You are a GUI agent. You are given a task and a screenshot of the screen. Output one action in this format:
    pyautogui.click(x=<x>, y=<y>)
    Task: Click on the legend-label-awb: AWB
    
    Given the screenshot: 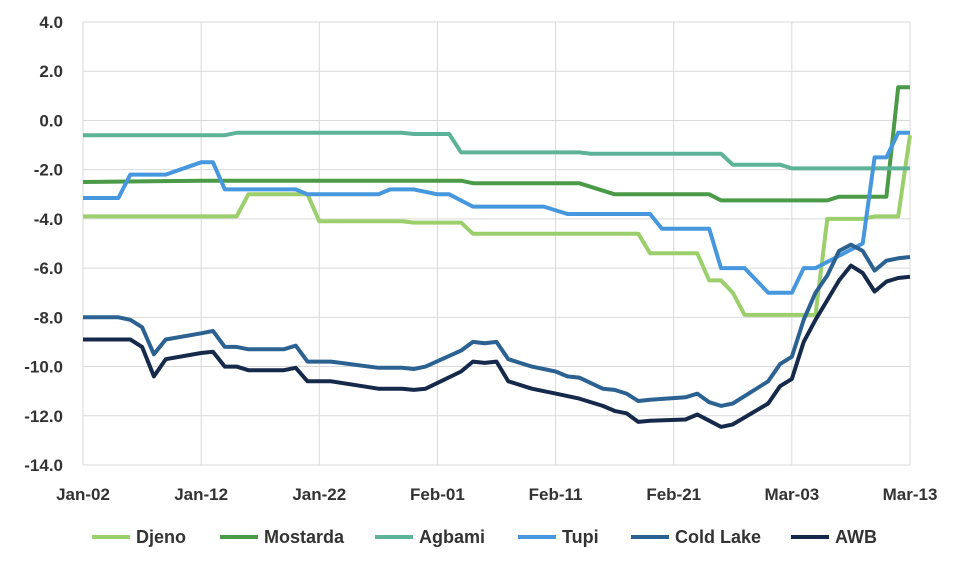 What is the action you would take?
    pyautogui.click(x=856, y=537)
    